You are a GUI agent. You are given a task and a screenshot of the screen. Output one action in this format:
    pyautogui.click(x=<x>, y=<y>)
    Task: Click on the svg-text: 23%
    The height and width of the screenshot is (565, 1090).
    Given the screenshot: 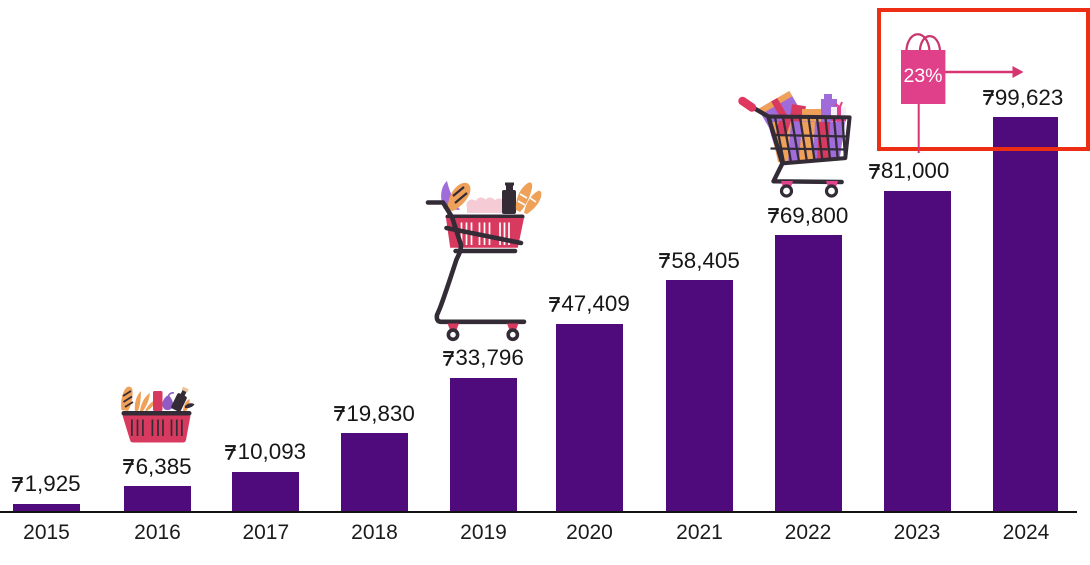 What is the action you would take?
    pyautogui.click(x=922, y=76)
    